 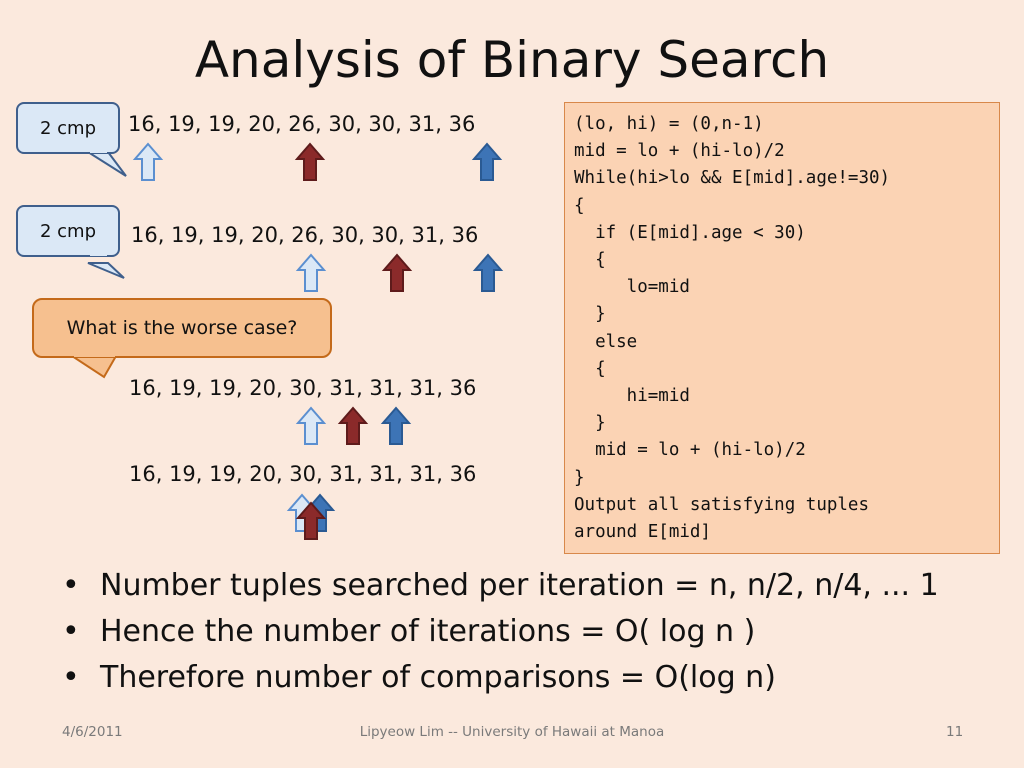 I want to click on code-line: else, so click(x=606, y=341).